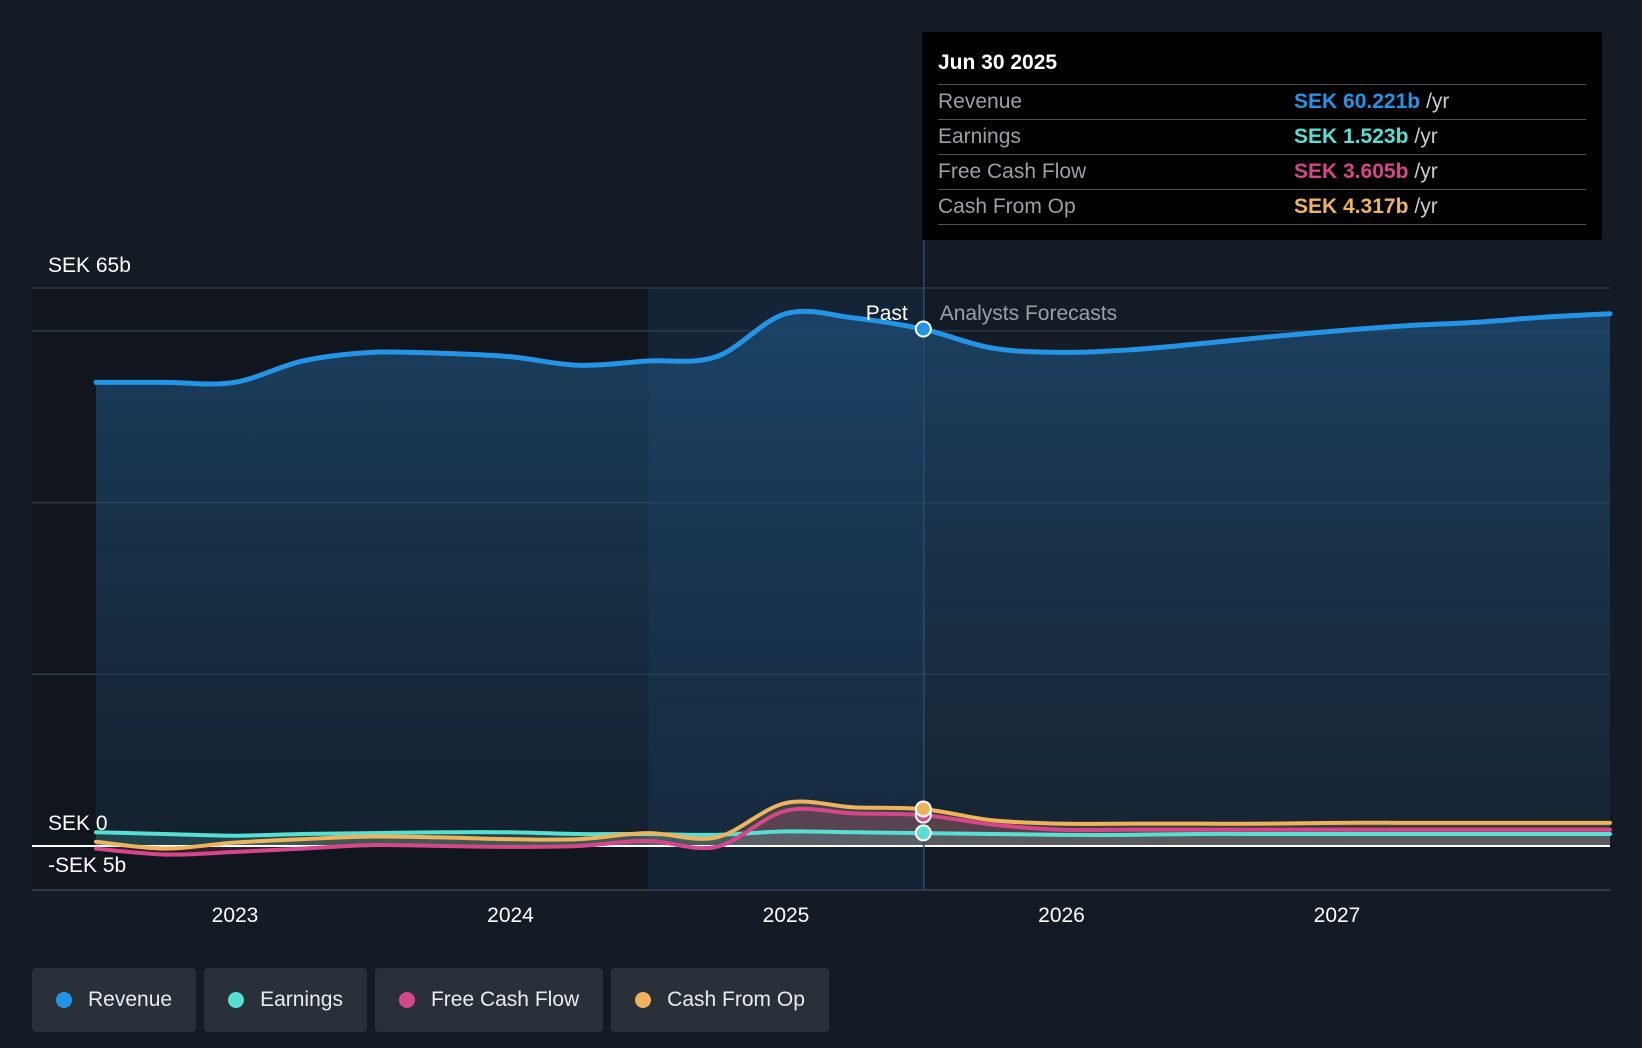  Describe the element at coordinates (89, 265) in the screenshot. I see `y-tick-label: SEK 65b` at that location.